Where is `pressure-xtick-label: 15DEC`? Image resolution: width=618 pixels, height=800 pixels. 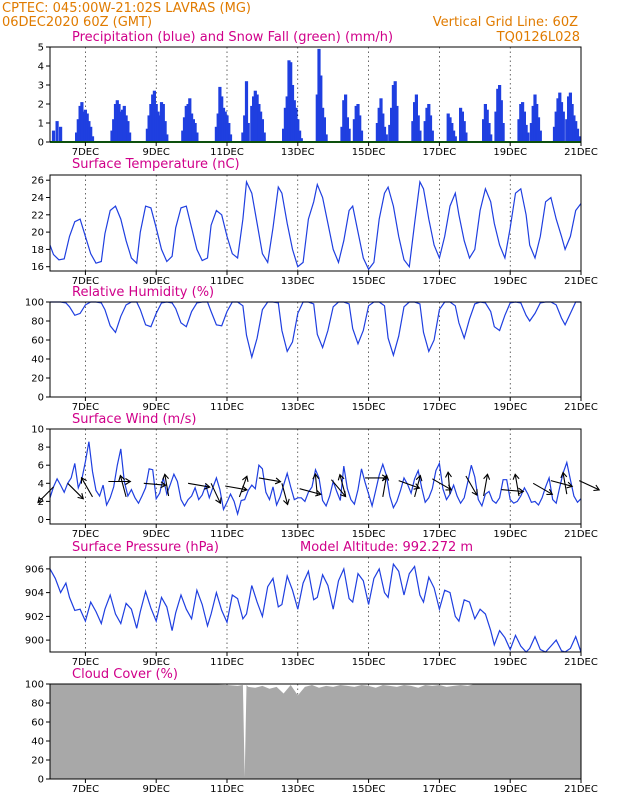
pressure-xtick-label: 15DEC is located at coordinates (369, 662).